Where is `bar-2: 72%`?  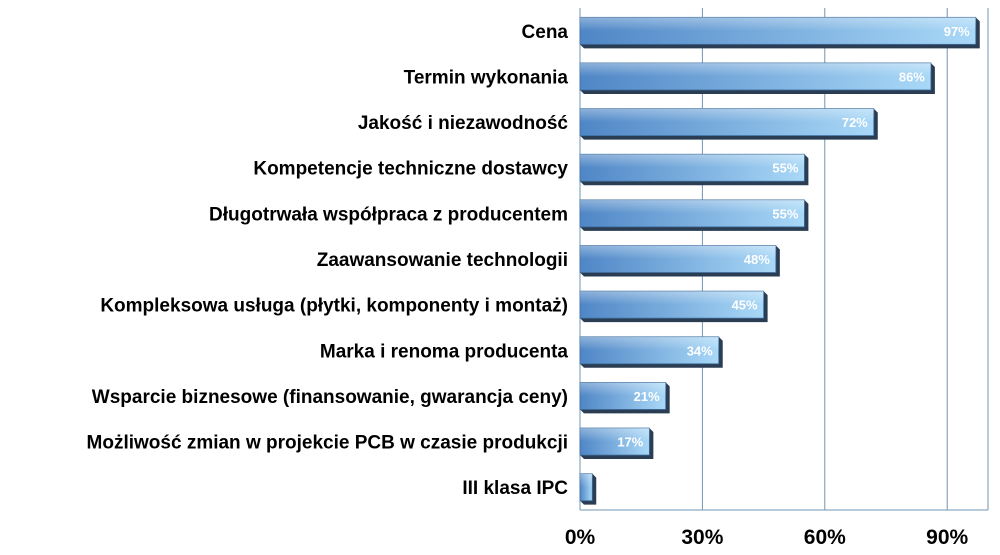
bar-2: 72% is located at coordinates (728, 124).